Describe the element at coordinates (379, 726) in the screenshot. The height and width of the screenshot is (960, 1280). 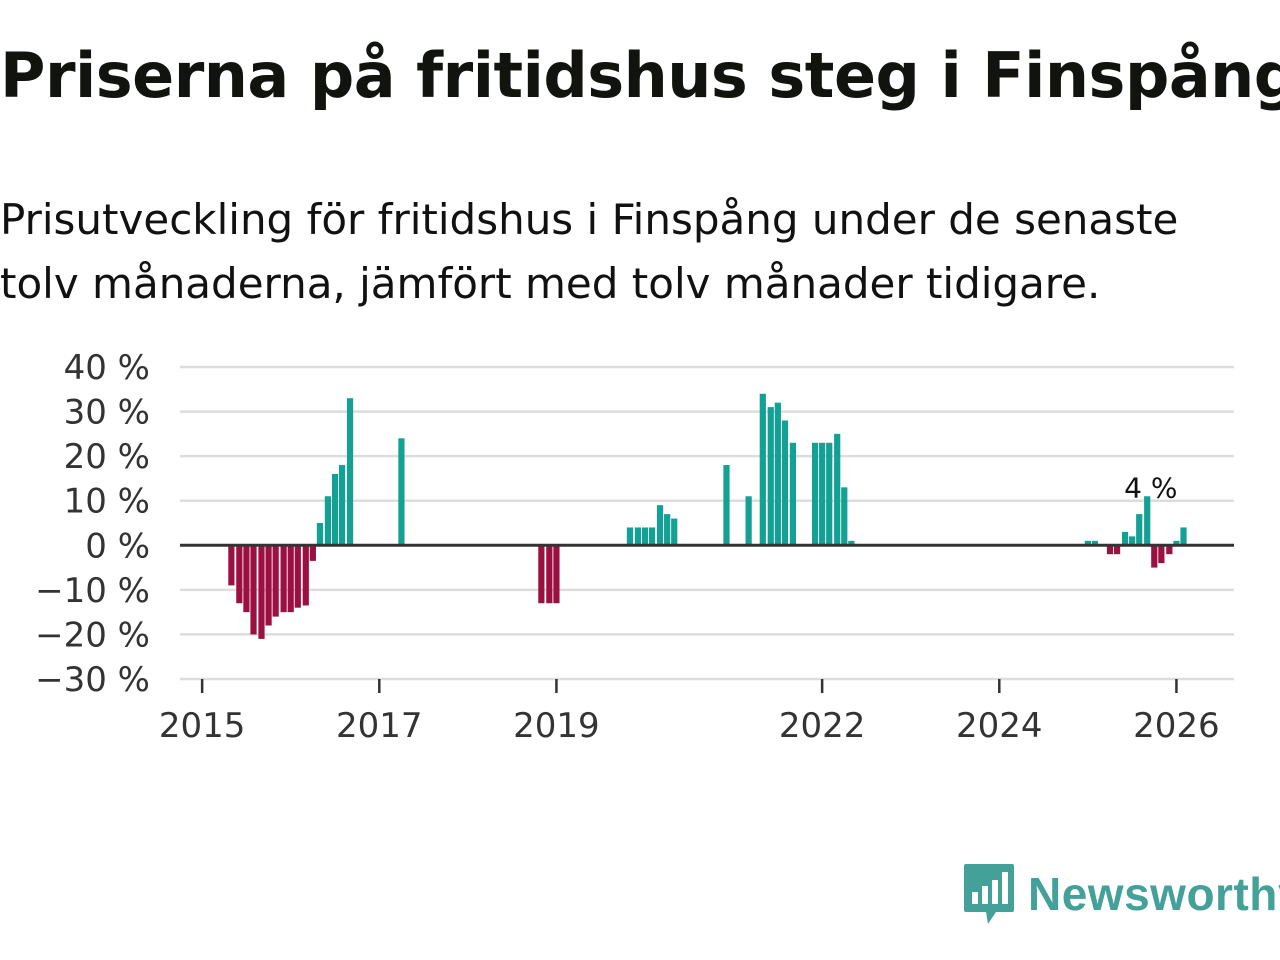
I see `x-tick-label: 2017` at that location.